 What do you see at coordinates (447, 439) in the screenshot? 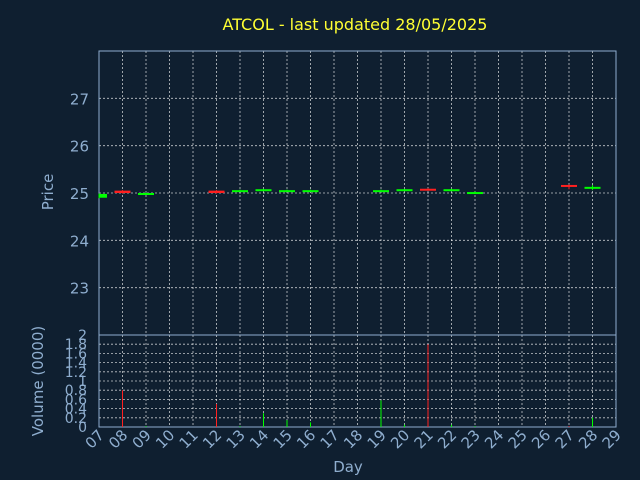
I see `x-tick-label: 22` at bounding box center [447, 439].